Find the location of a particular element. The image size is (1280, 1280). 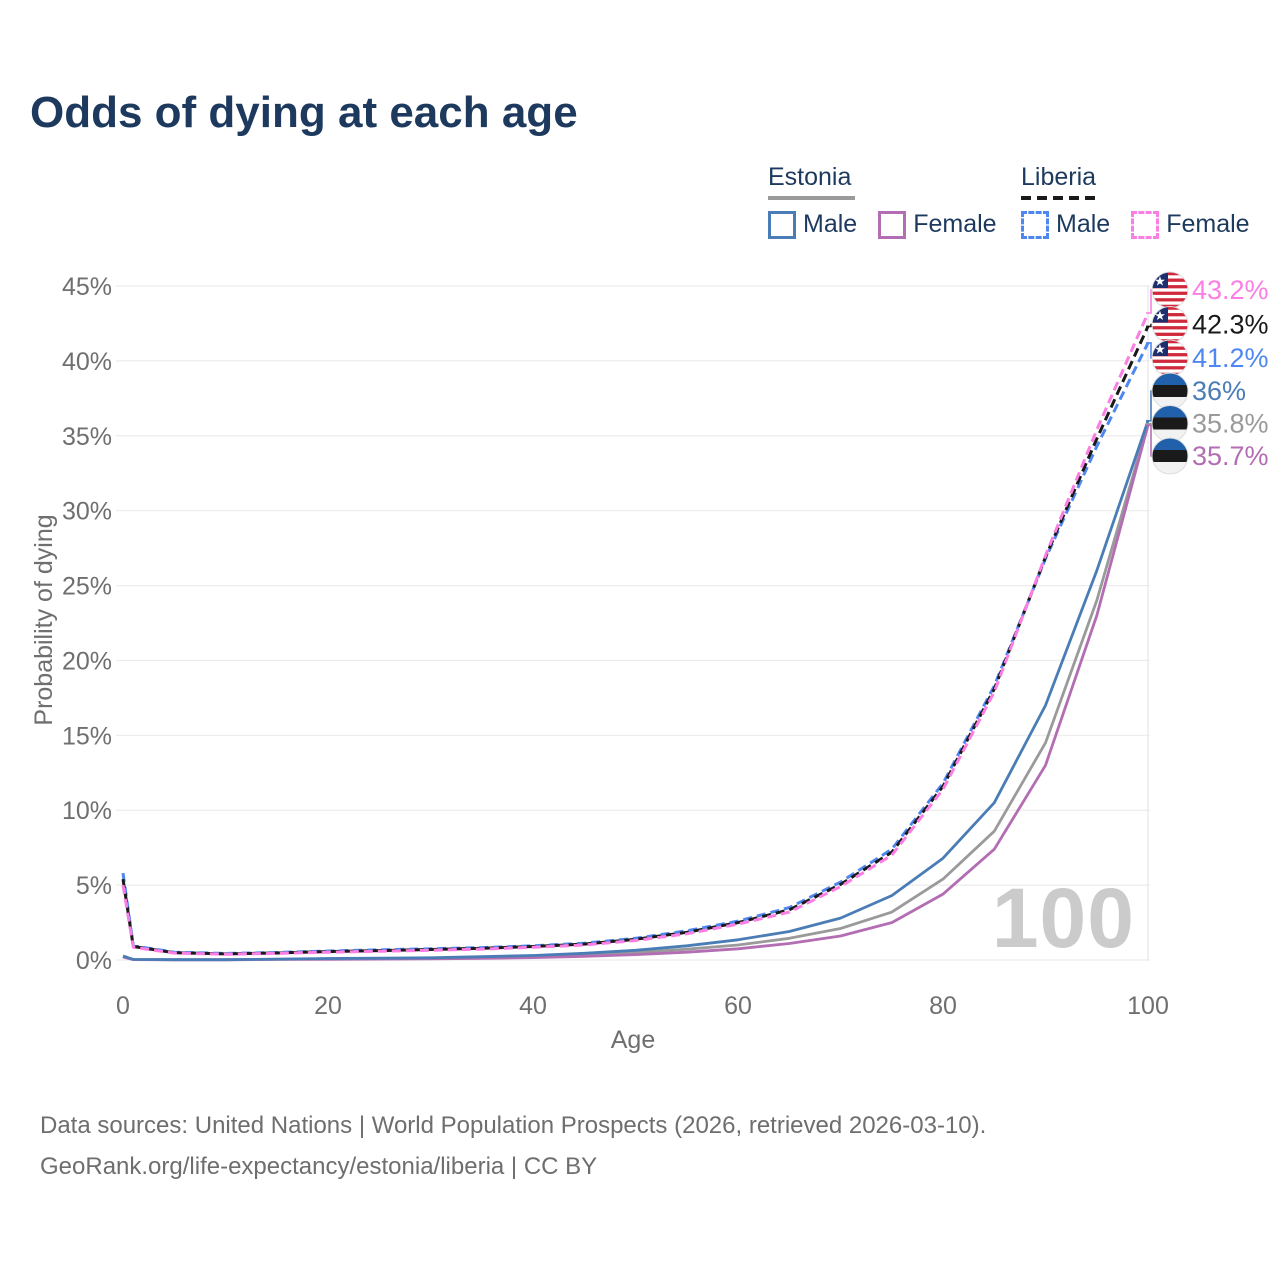

legend-label-estonia-male: Male is located at coordinates (830, 224).